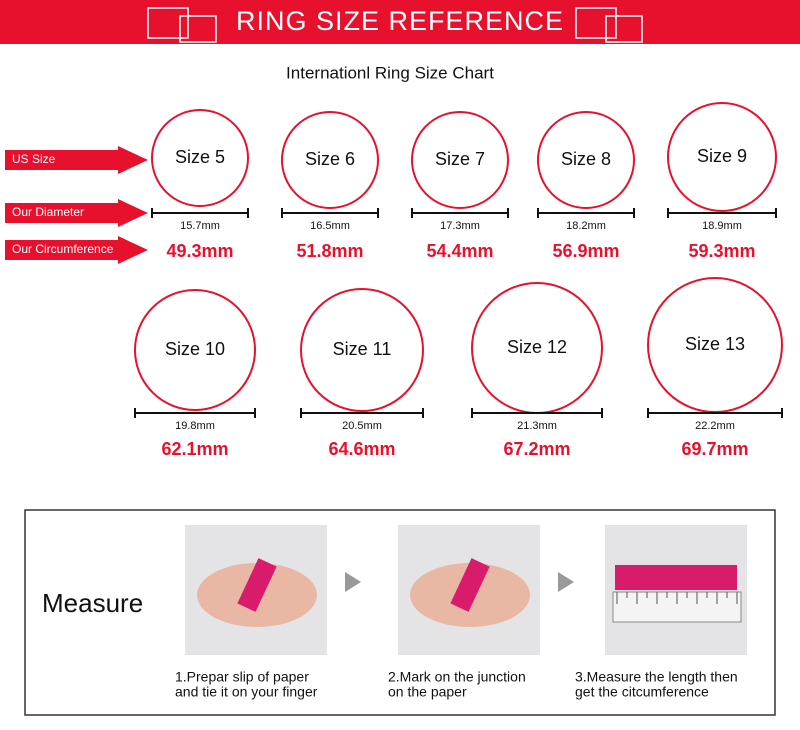 The image size is (800, 730). Describe the element at coordinates (585, 251) in the screenshot. I see `circumference: 56.9mm` at that location.